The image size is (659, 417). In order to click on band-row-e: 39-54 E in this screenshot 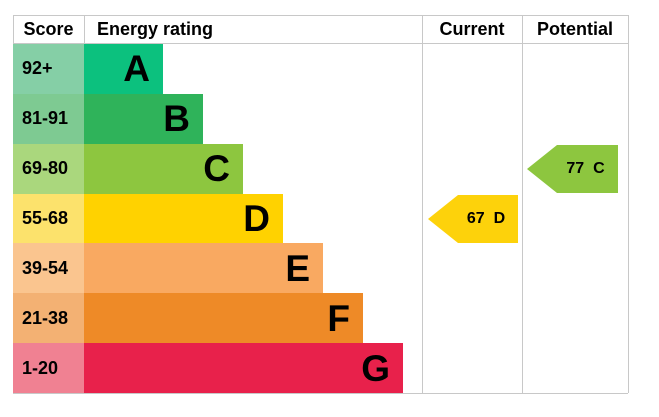, I will do `click(208, 268)`.